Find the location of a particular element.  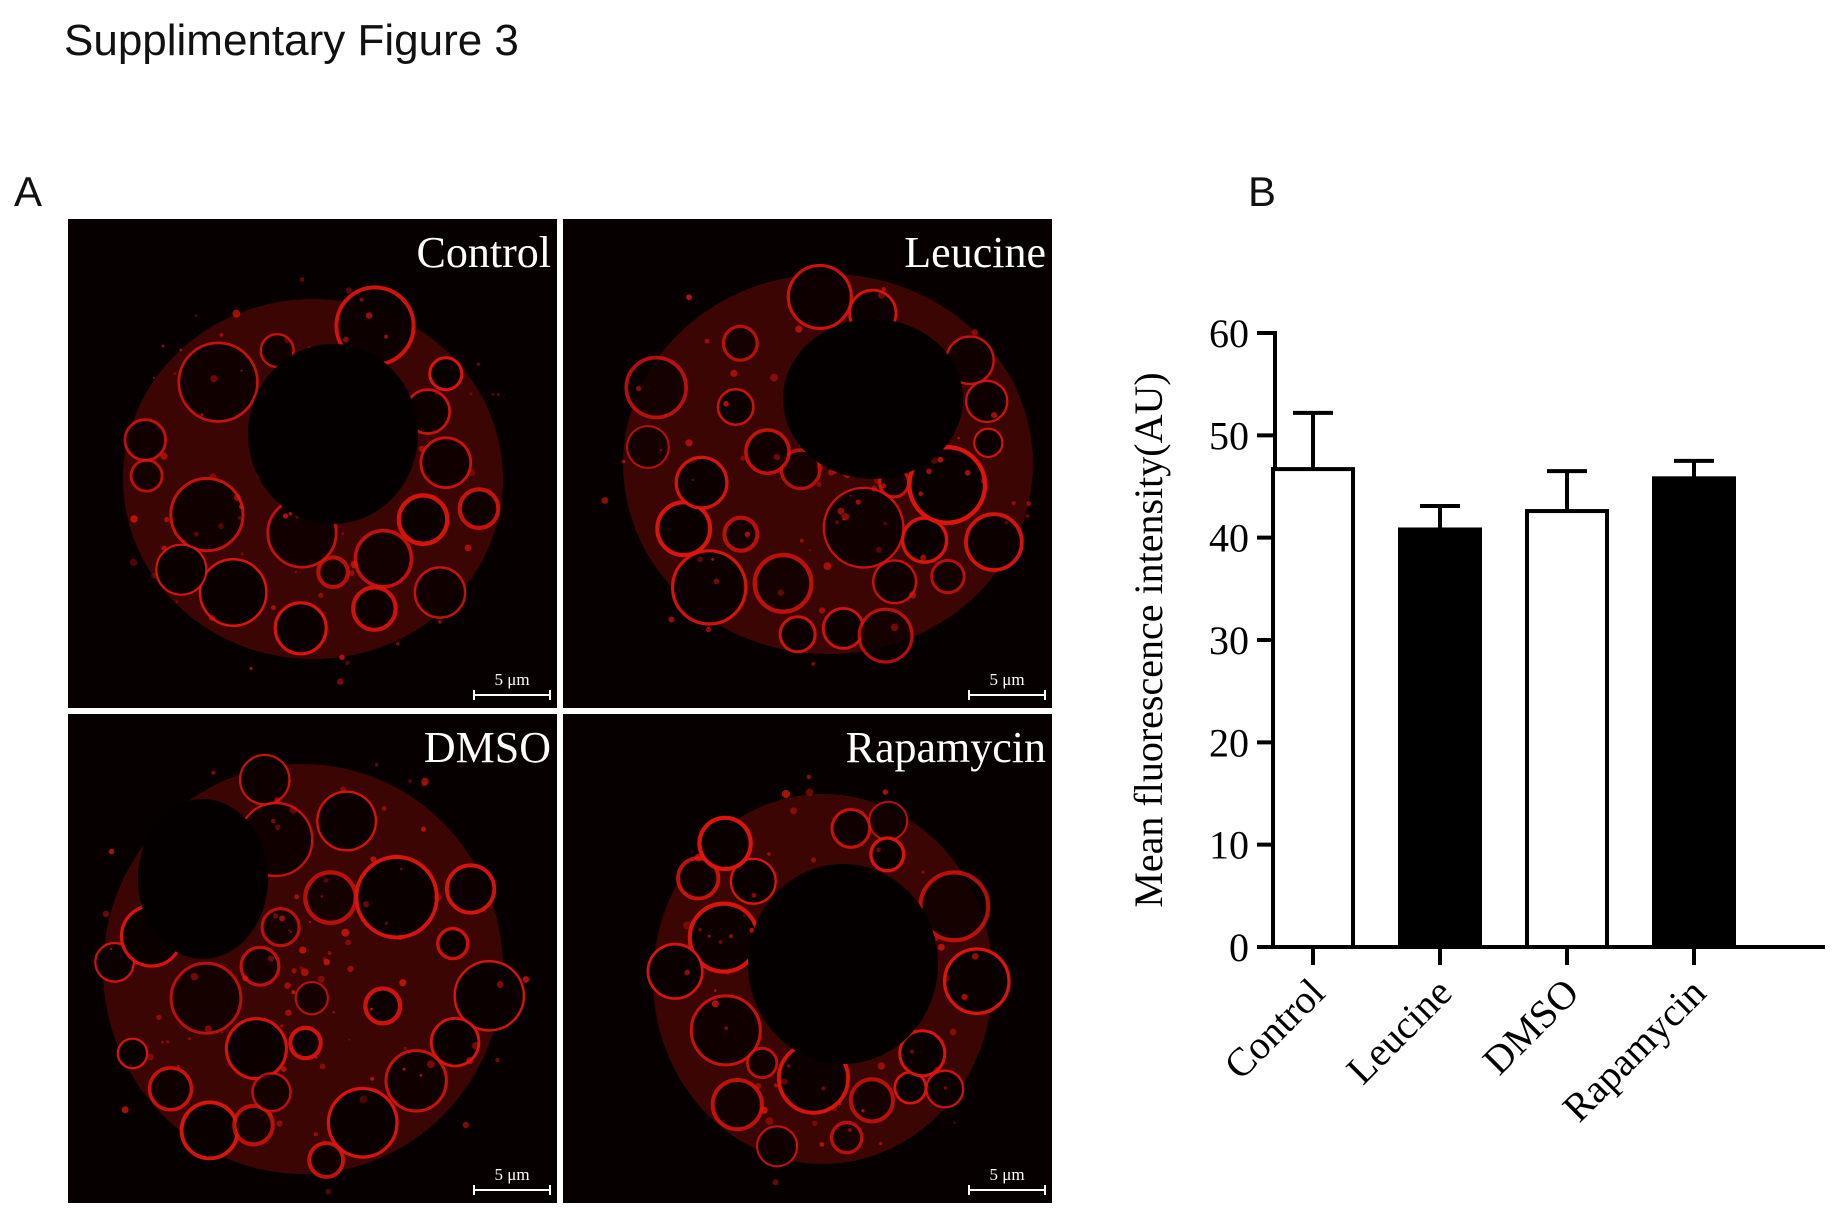

micrograph-rapamycin-image is located at coordinates (828, 980).